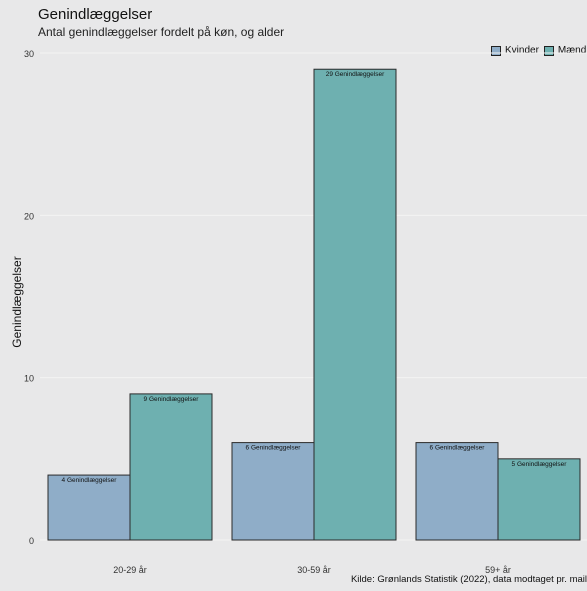 The width and height of the screenshot is (587, 591). What do you see at coordinates (90, 480) in the screenshot?
I see `bar-data-label: 4 Genindlæggelser` at bounding box center [90, 480].